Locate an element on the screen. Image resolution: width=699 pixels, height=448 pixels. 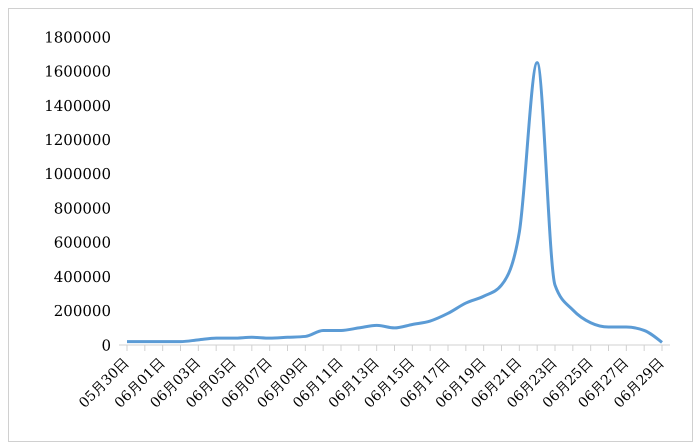
y-tick-label: 600000 is located at coordinates (82, 243).